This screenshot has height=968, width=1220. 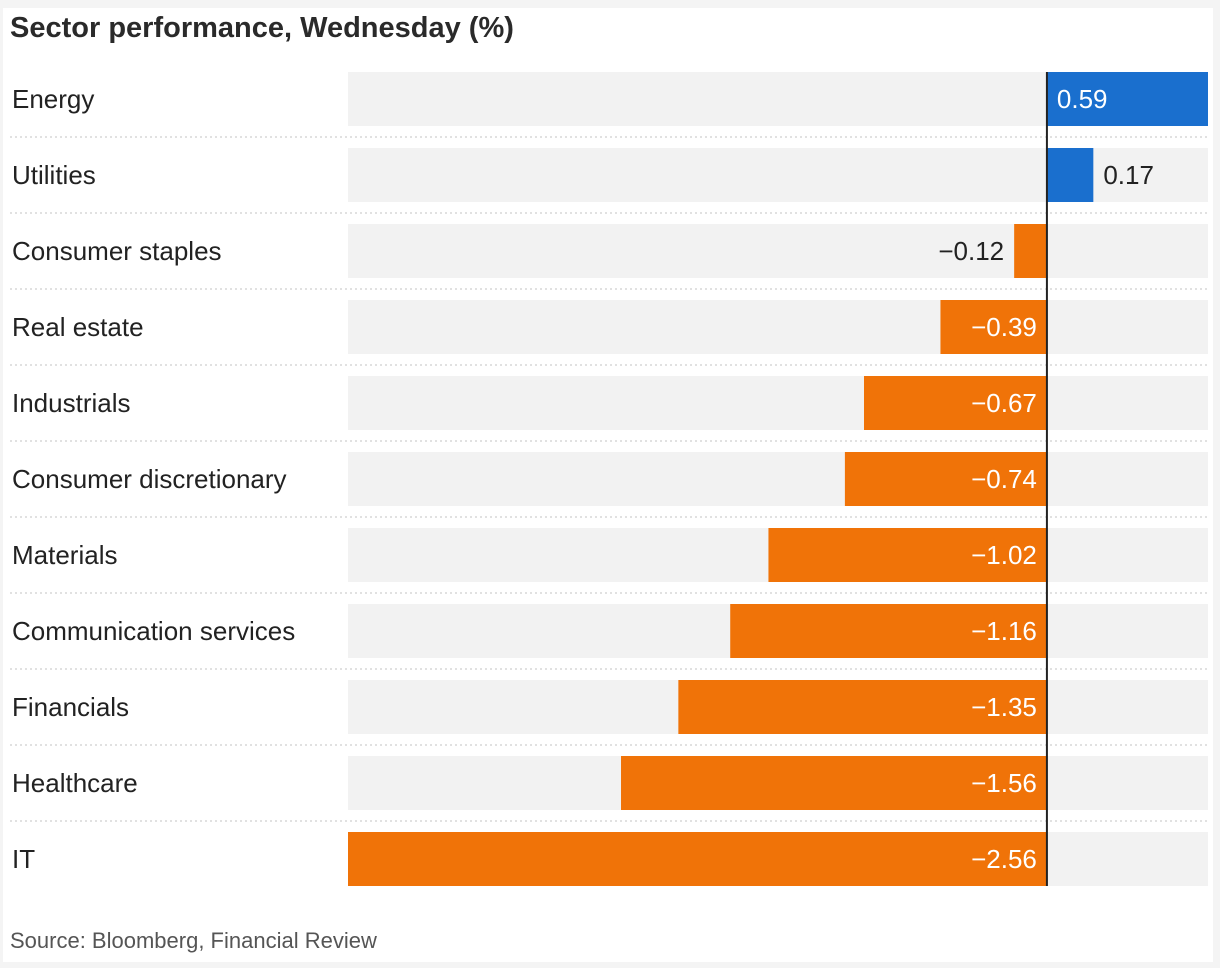 What do you see at coordinates (1004, 327) in the screenshot?
I see `value-label: −0.39` at bounding box center [1004, 327].